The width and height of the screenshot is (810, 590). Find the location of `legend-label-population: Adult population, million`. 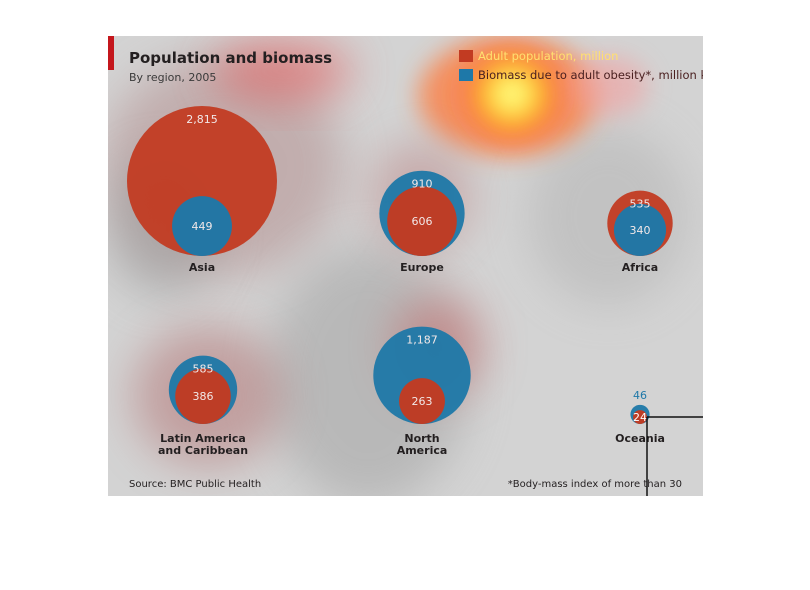

legend-label-population: Adult population, million is located at coordinates (548, 56).